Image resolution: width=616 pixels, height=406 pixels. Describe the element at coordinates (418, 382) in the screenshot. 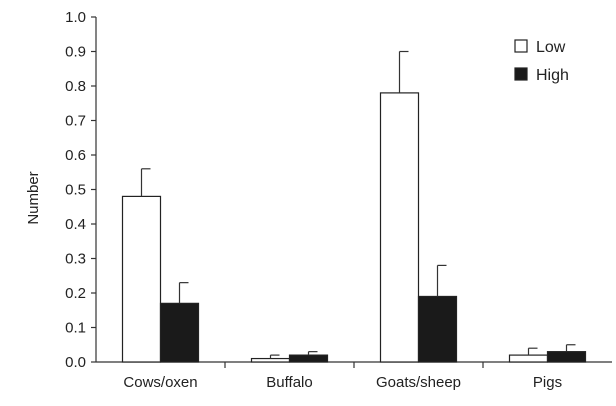

I see `x-tick-label: Goats/sheep` at that location.